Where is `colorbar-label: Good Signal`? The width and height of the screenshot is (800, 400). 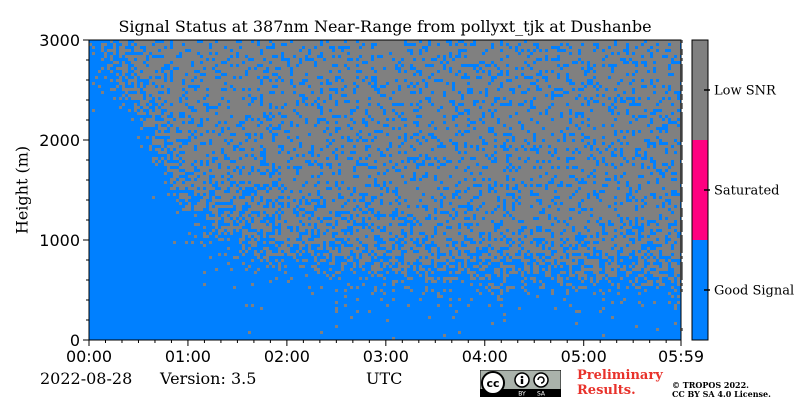
colorbar-label: Good Signal is located at coordinates (754, 291).